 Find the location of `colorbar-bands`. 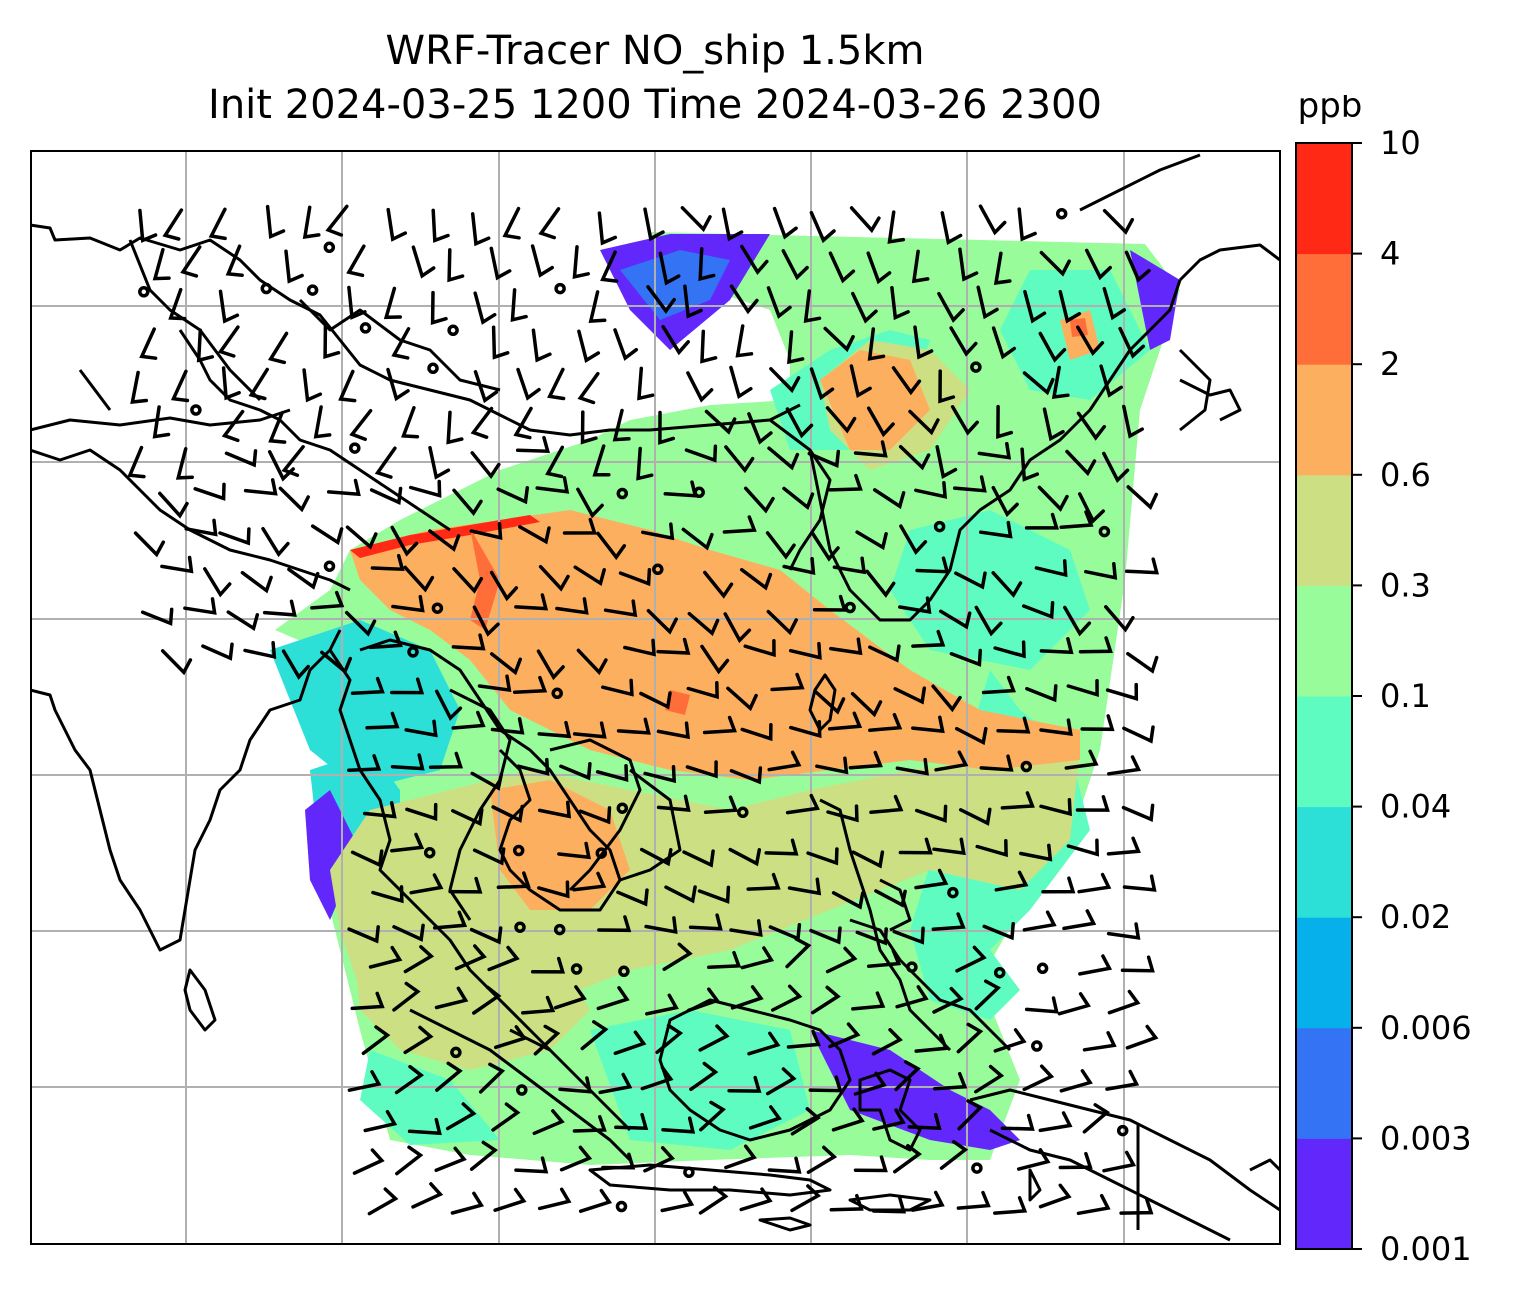

colorbar-bands is located at coordinates (1324, 696).